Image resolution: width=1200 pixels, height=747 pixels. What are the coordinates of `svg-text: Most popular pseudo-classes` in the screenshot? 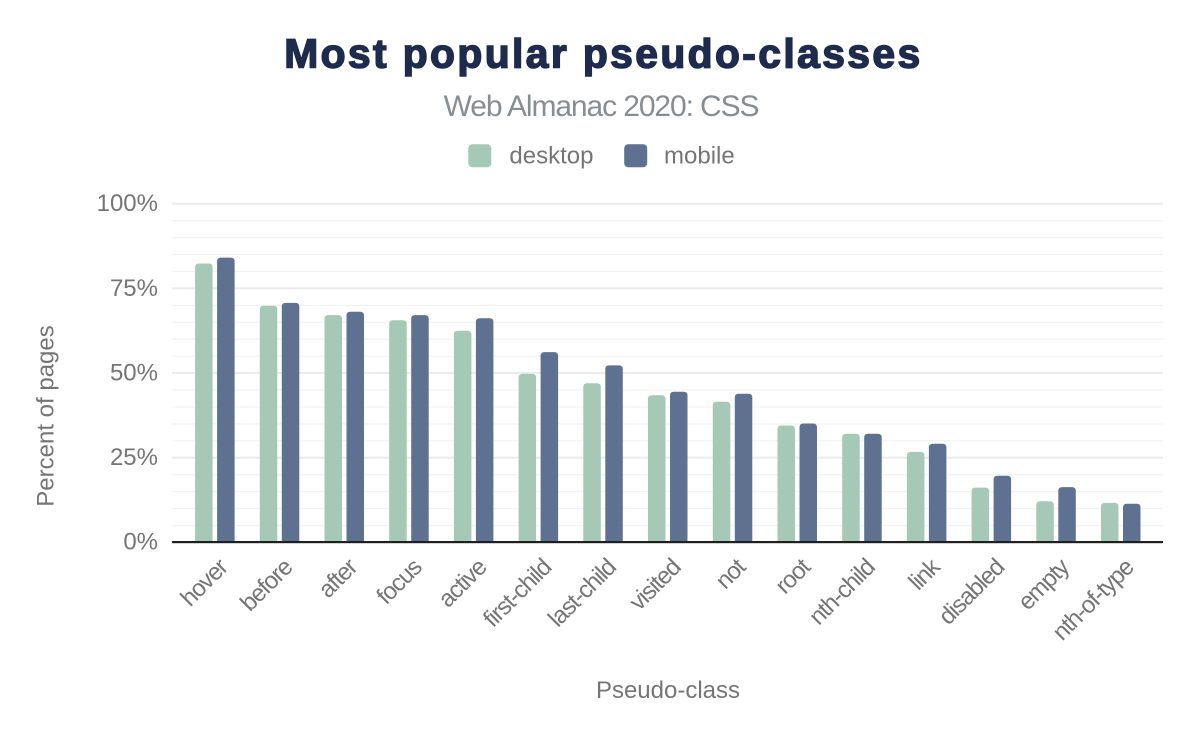 It's located at (603, 54).